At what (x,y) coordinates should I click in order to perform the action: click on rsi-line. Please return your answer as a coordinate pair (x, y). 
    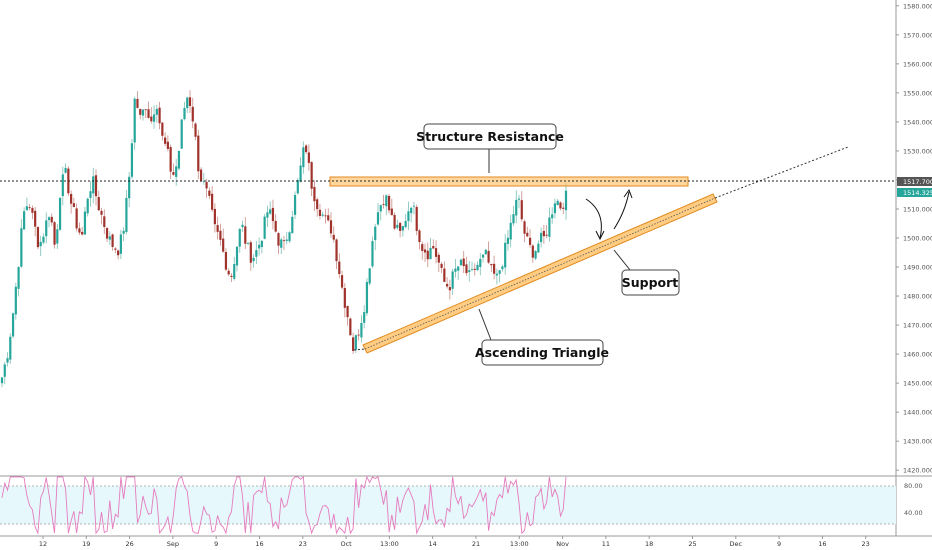
    Looking at the image, I should click on (284, 505).